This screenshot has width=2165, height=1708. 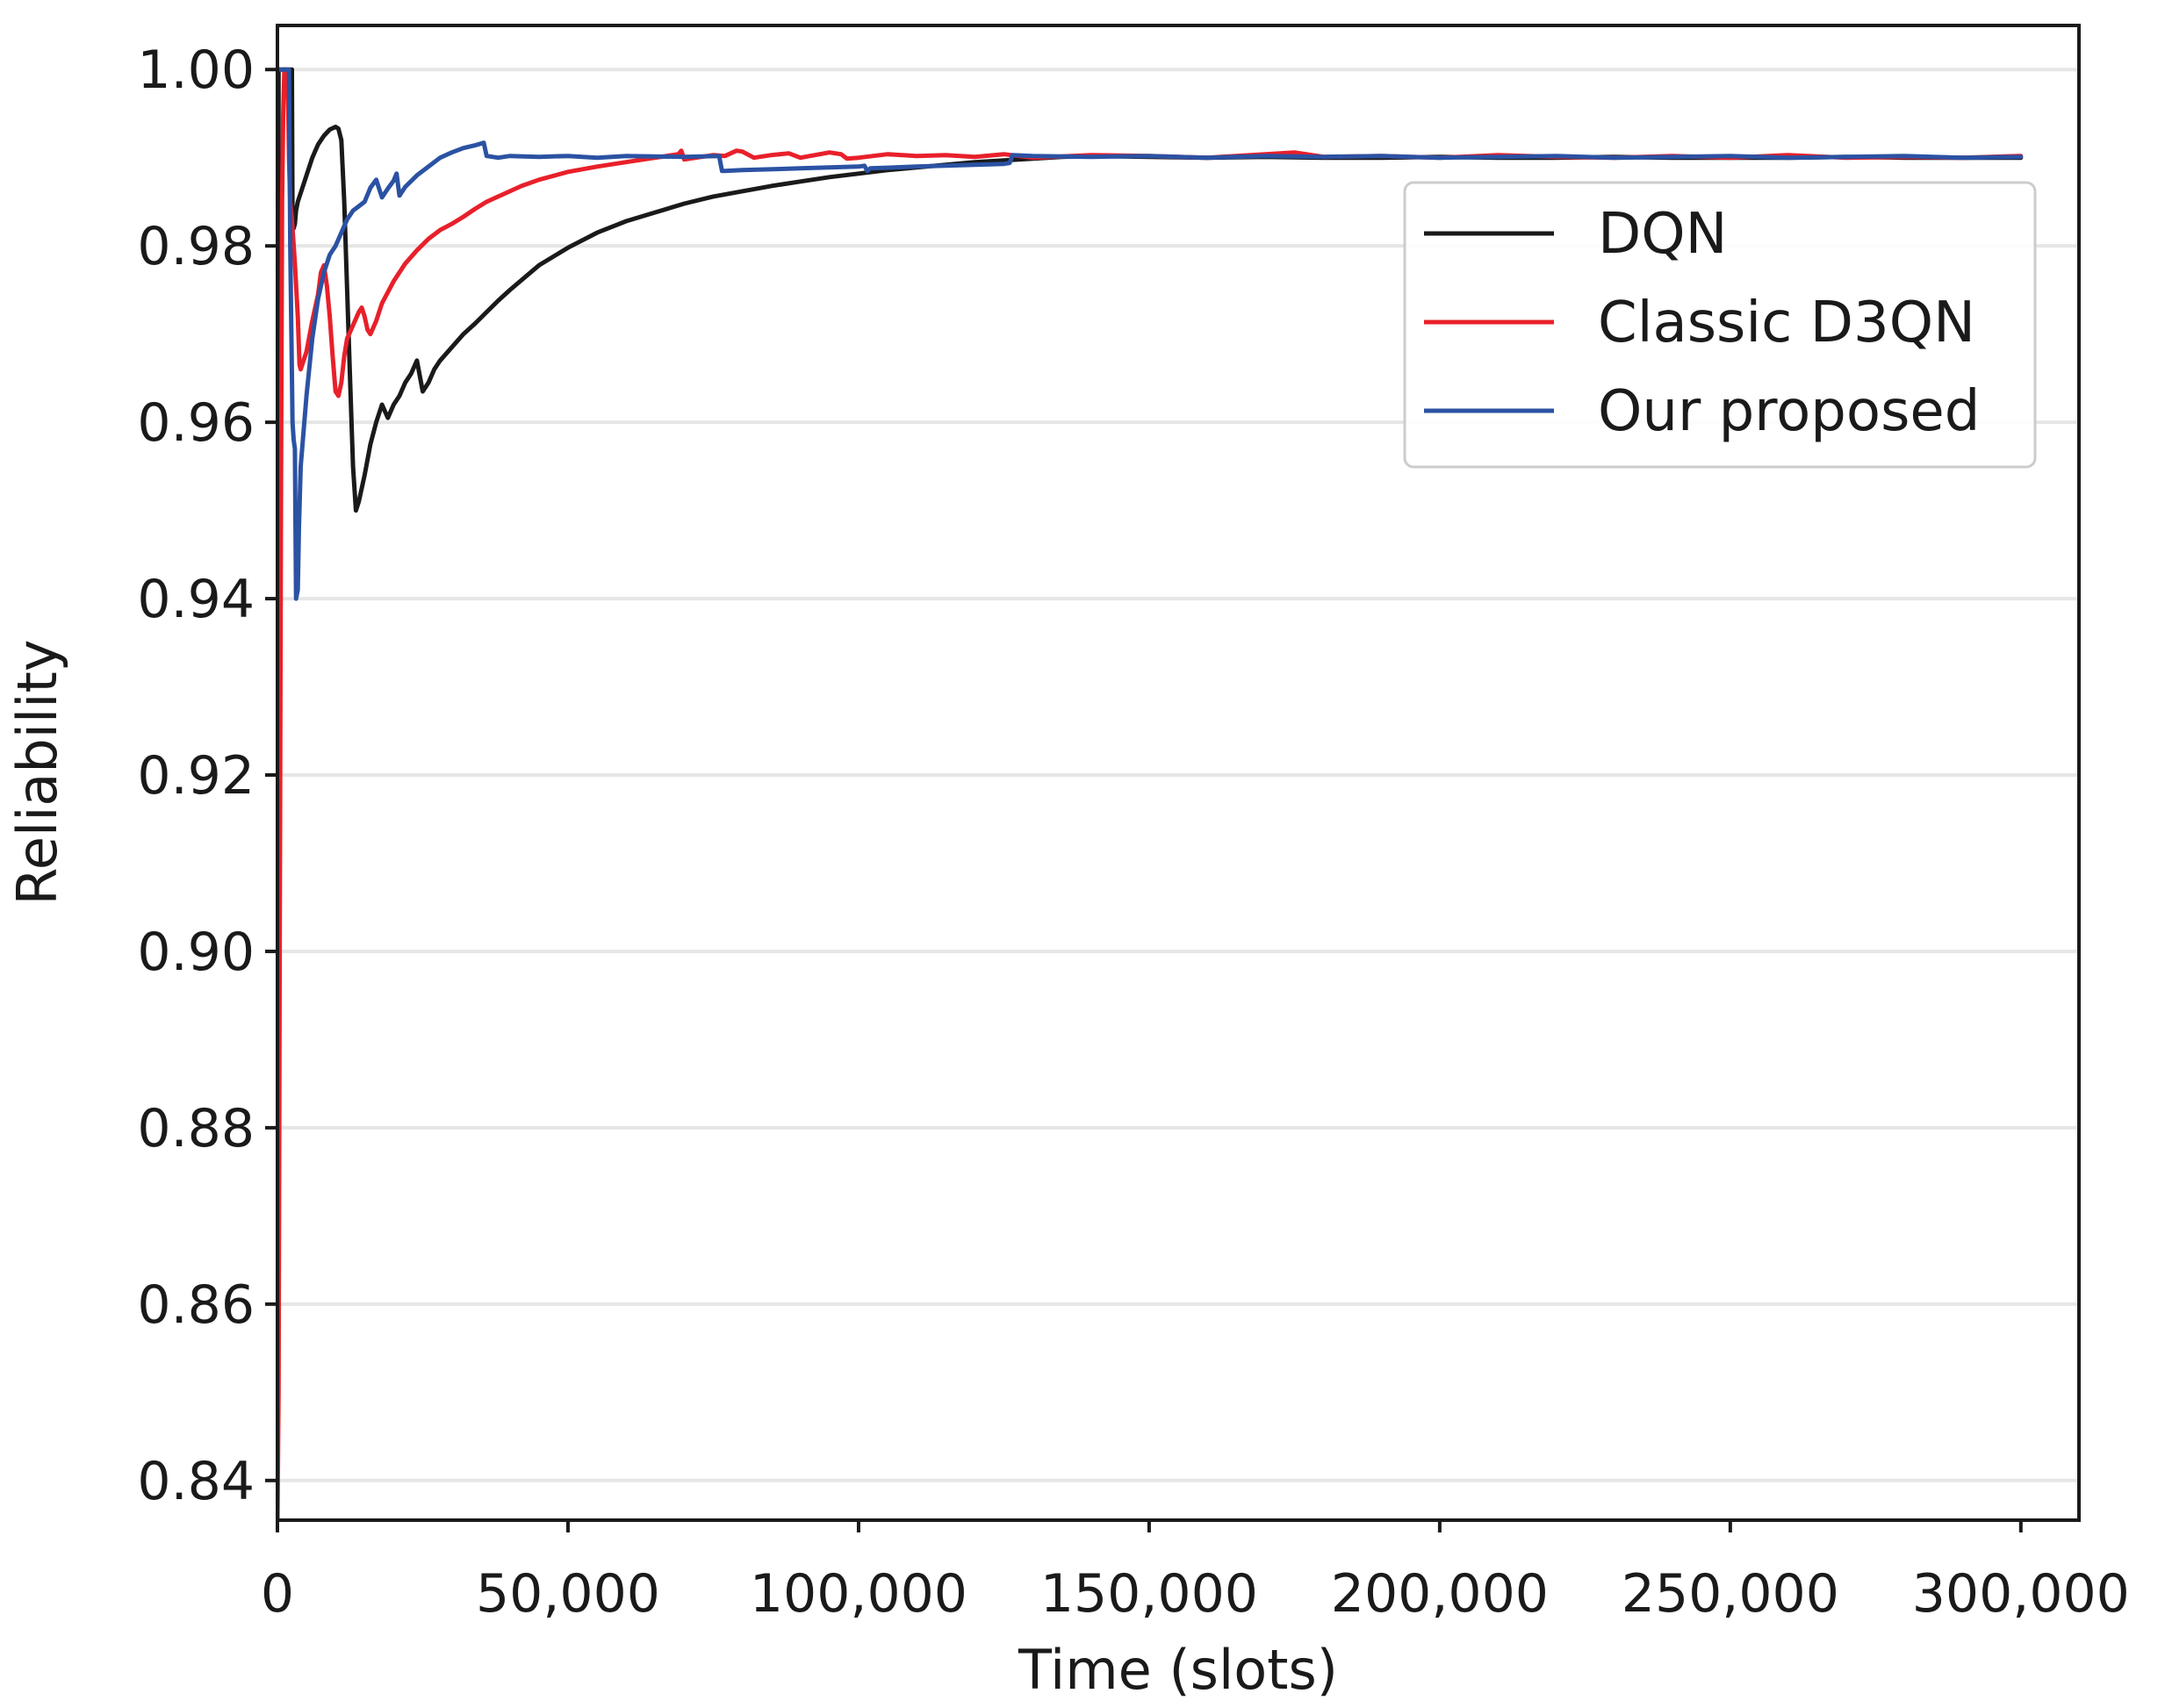 What do you see at coordinates (196, 1305) in the screenshot?
I see `y-tick-label: 0.86` at bounding box center [196, 1305].